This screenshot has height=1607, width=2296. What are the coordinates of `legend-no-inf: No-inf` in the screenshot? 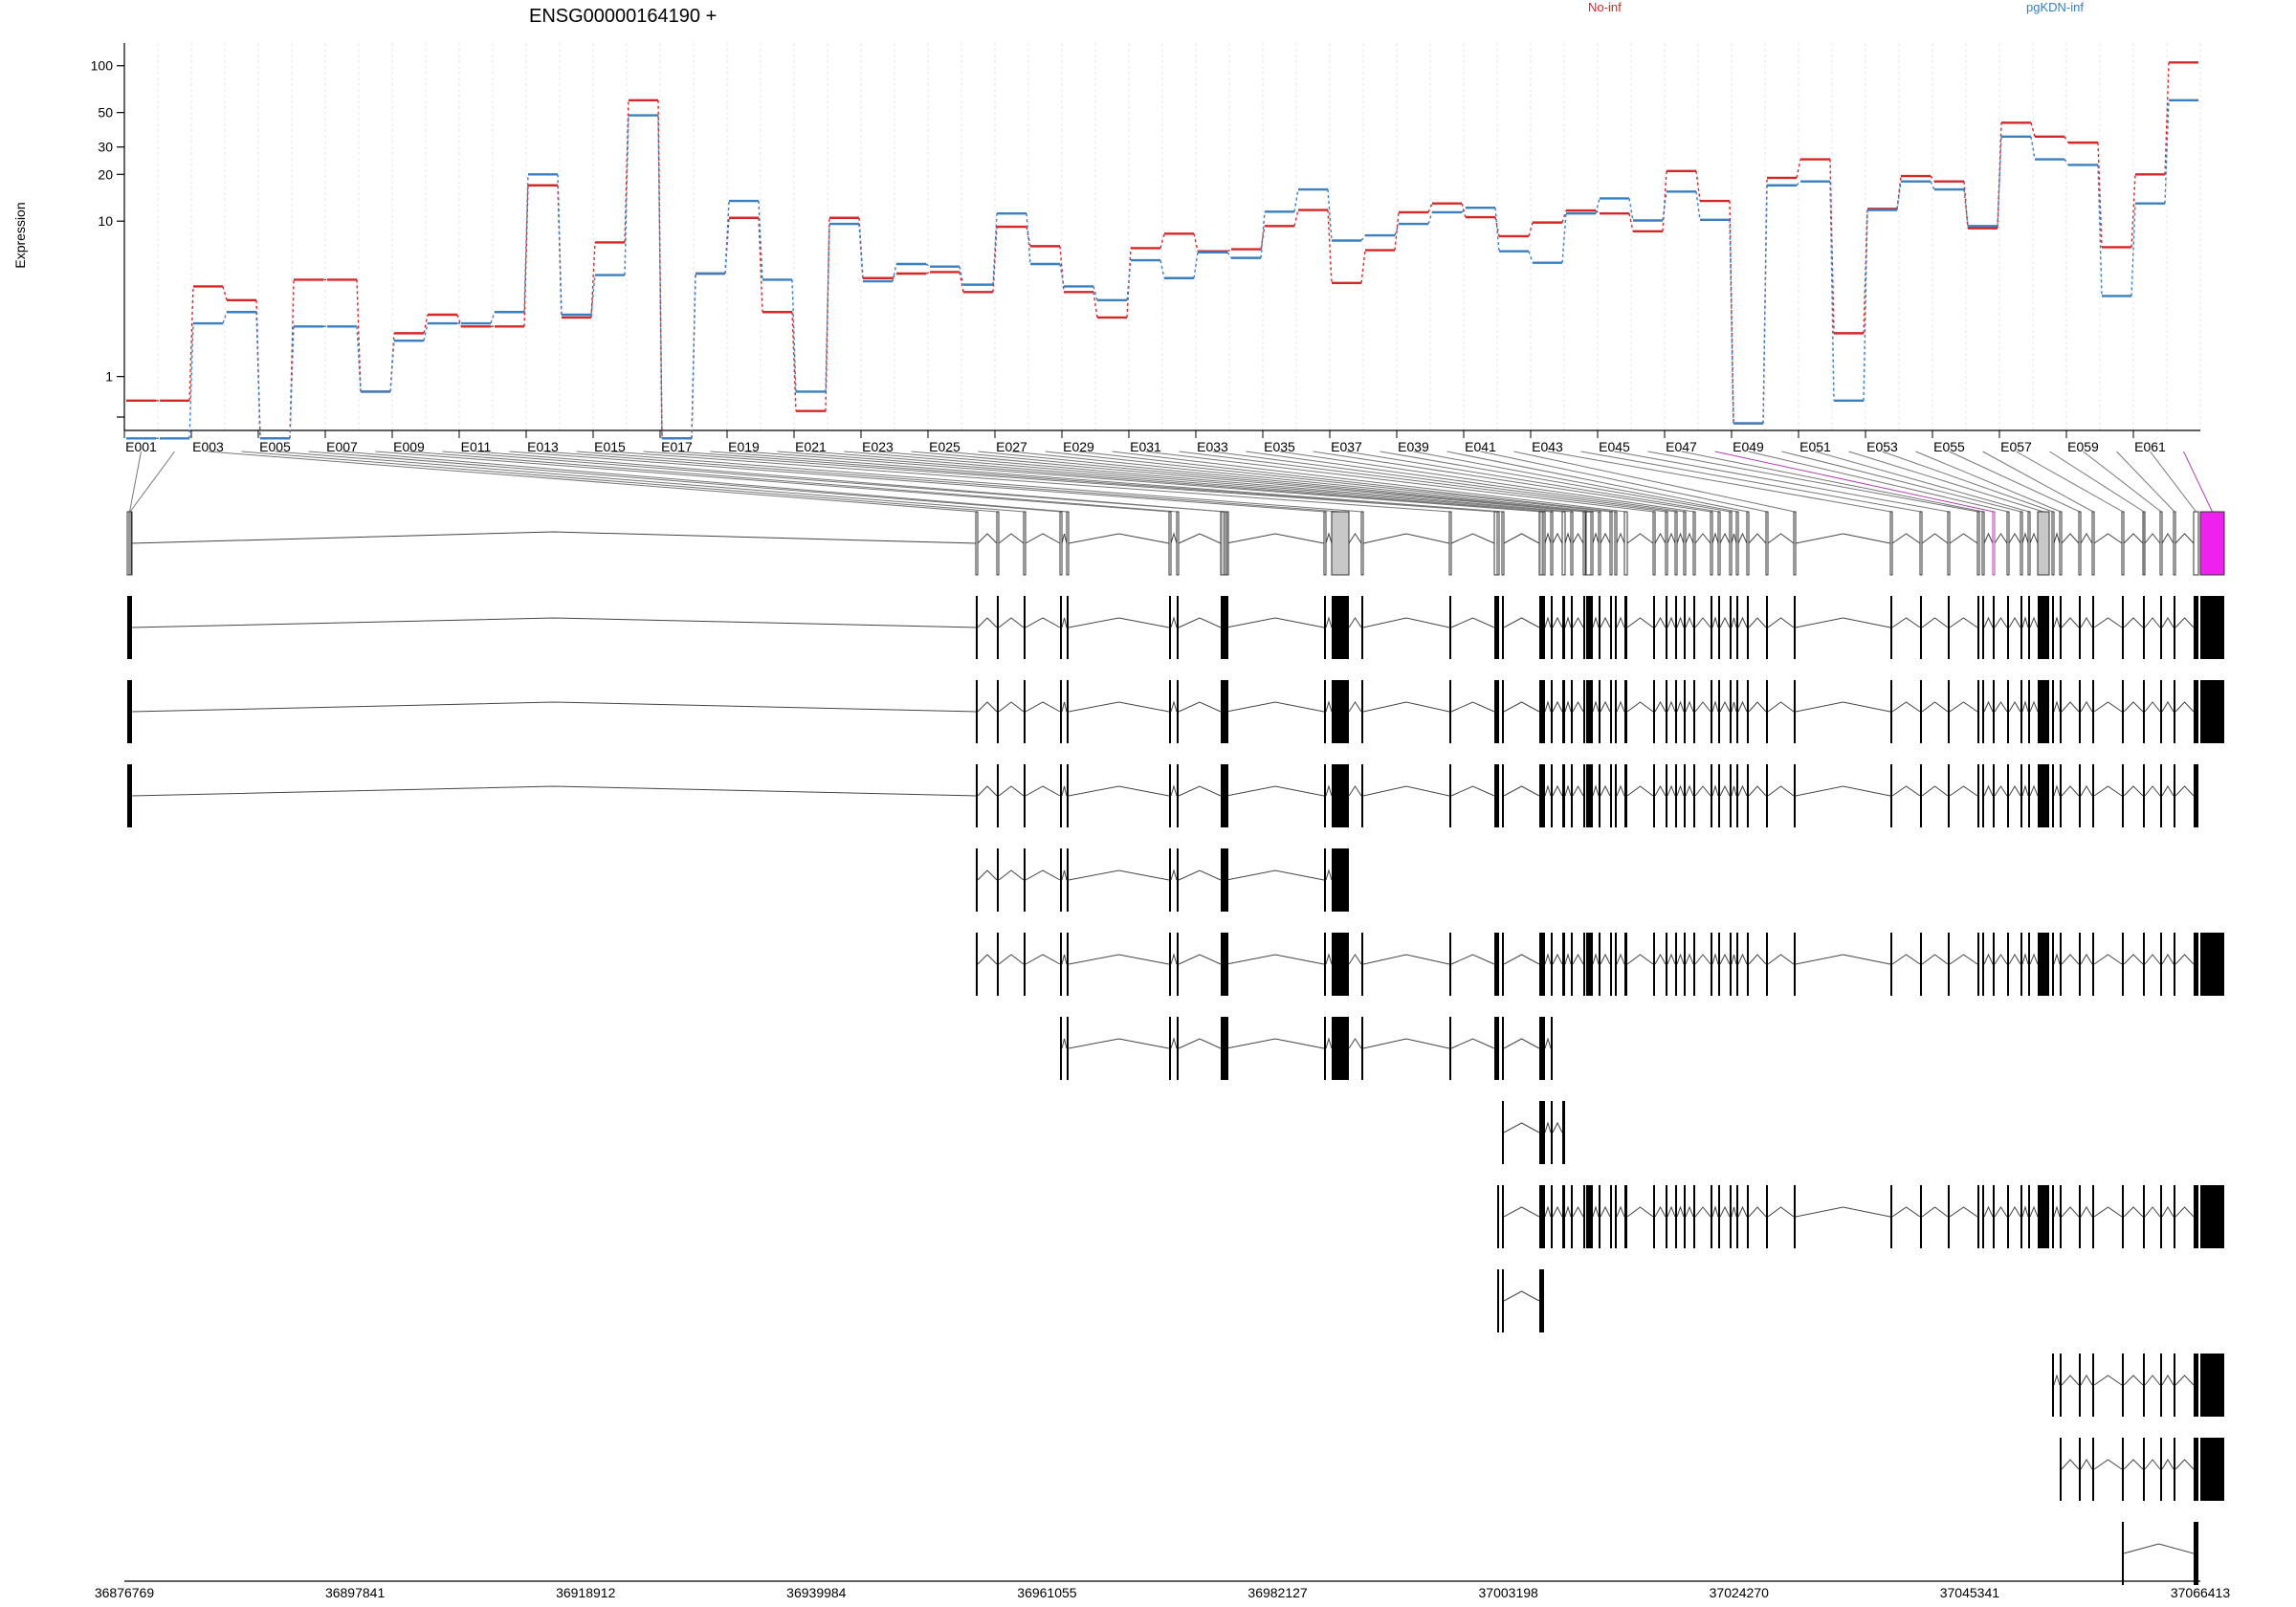 It's located at (1605, 7).